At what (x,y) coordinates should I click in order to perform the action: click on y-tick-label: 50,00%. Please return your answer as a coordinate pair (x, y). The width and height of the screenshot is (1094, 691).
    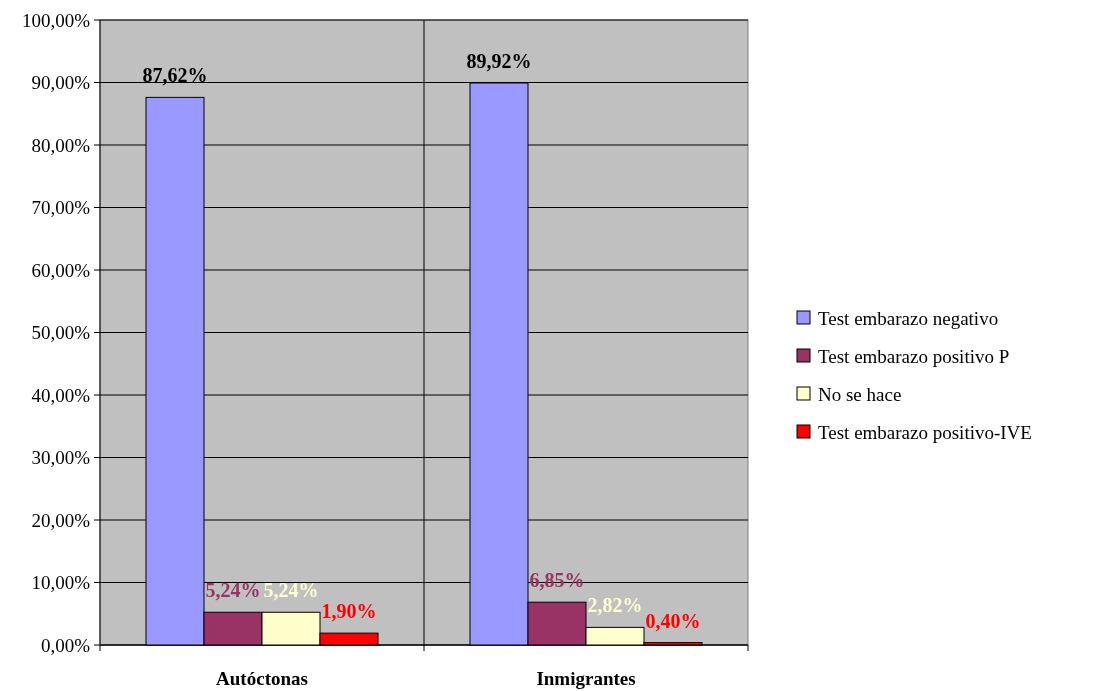
    Looking at the image, I should click on (61, 333).